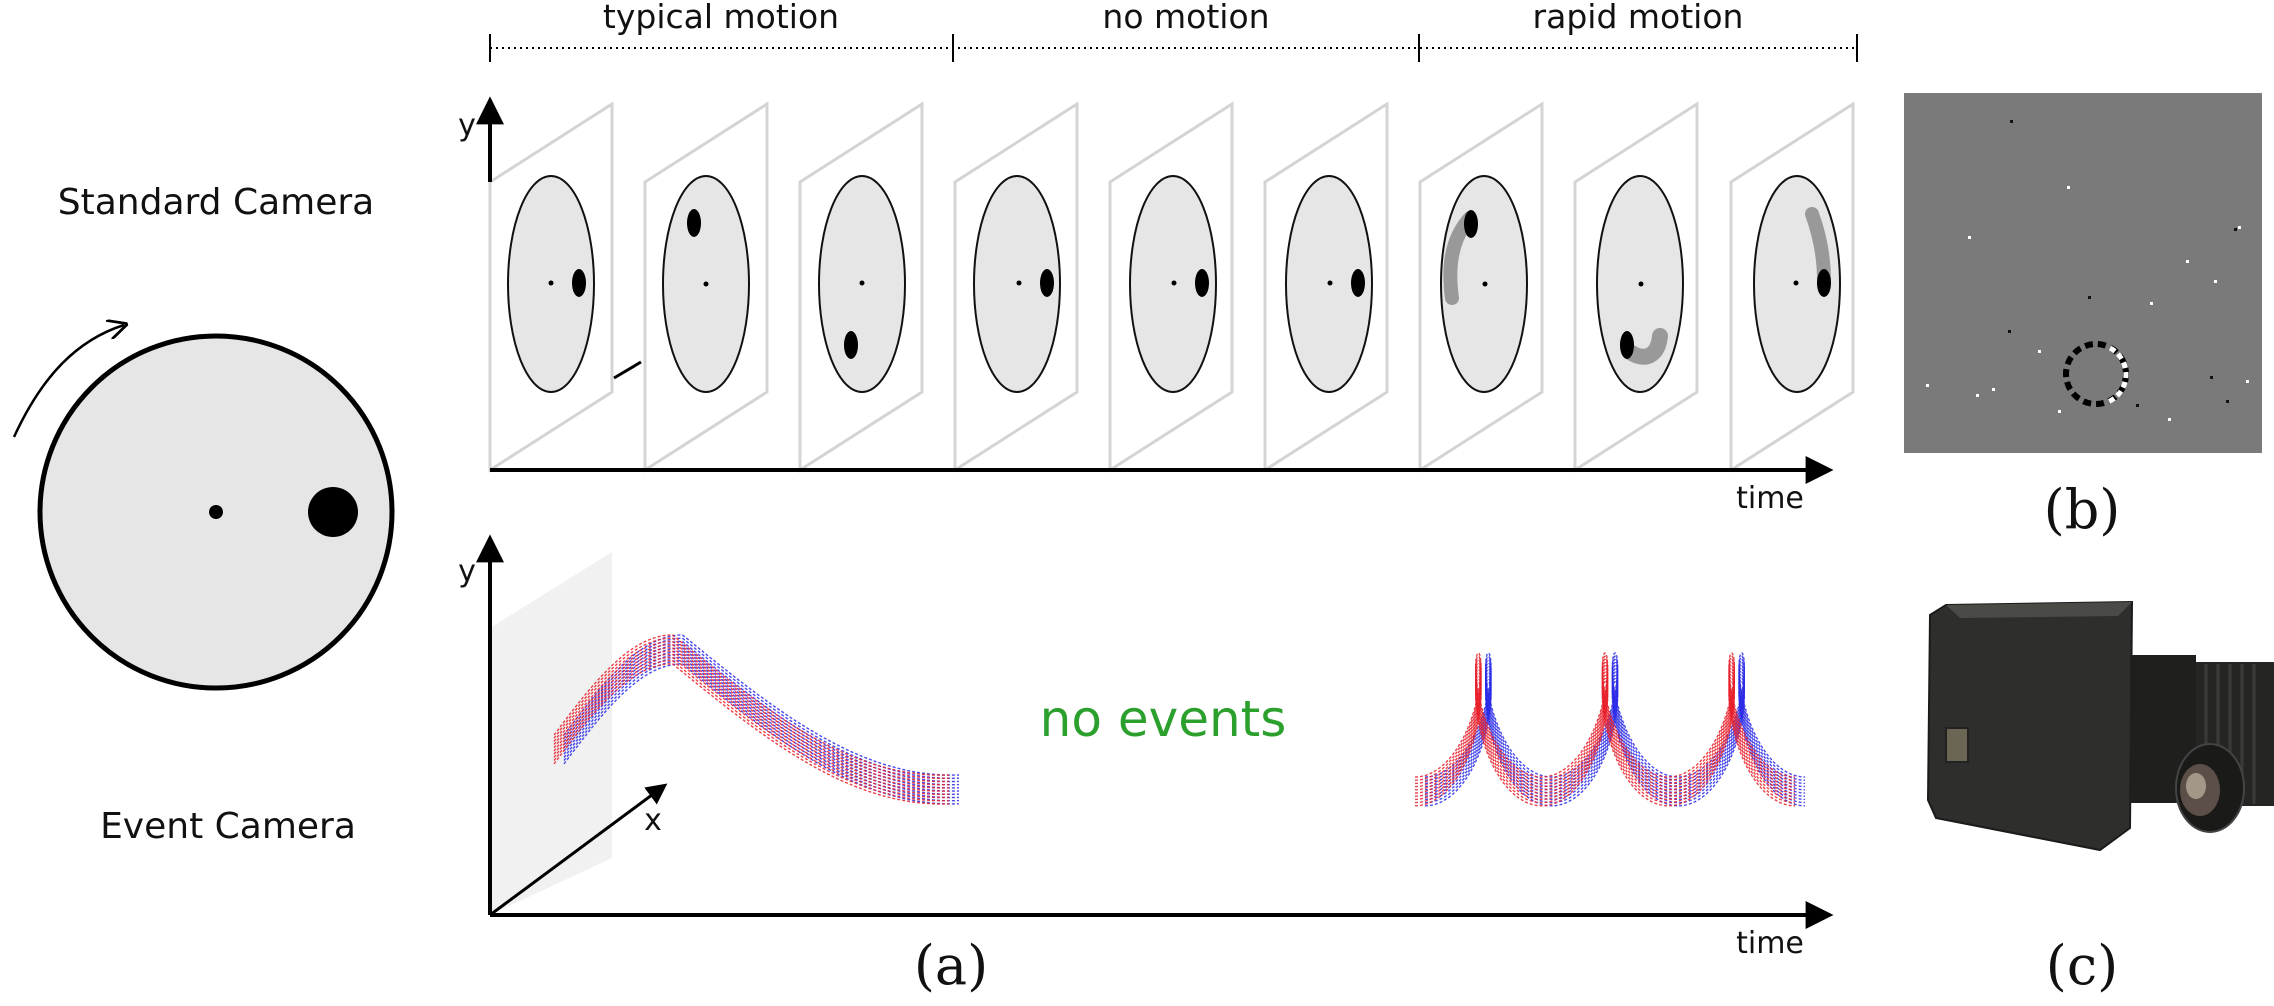 This screenshot has width=2274, height=1006. What do you see at coordinates (333, 512) in the screenshot?
I see `disk-marker-dot` at bounding box center [333, 512].